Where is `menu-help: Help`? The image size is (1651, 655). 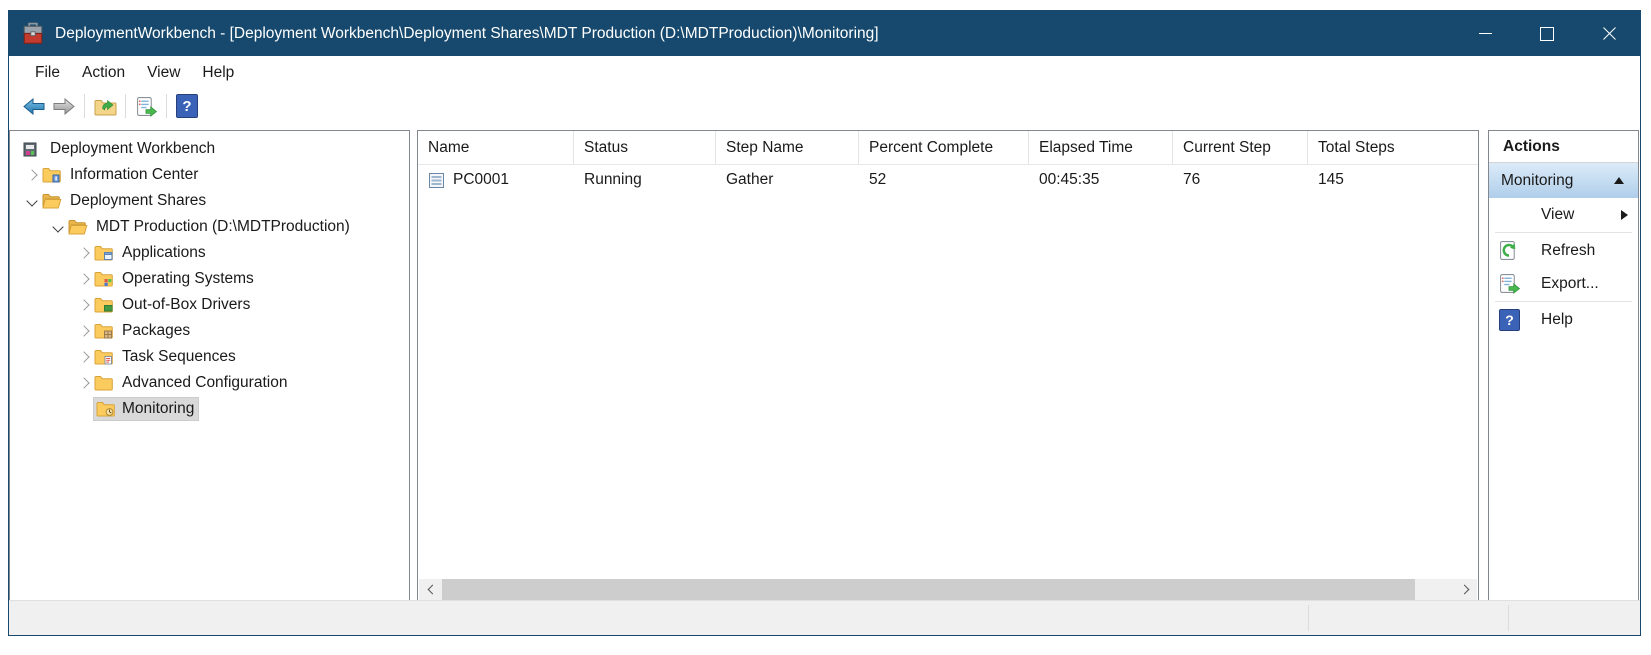
menu-help: Help is located at coordinates (218, 72).